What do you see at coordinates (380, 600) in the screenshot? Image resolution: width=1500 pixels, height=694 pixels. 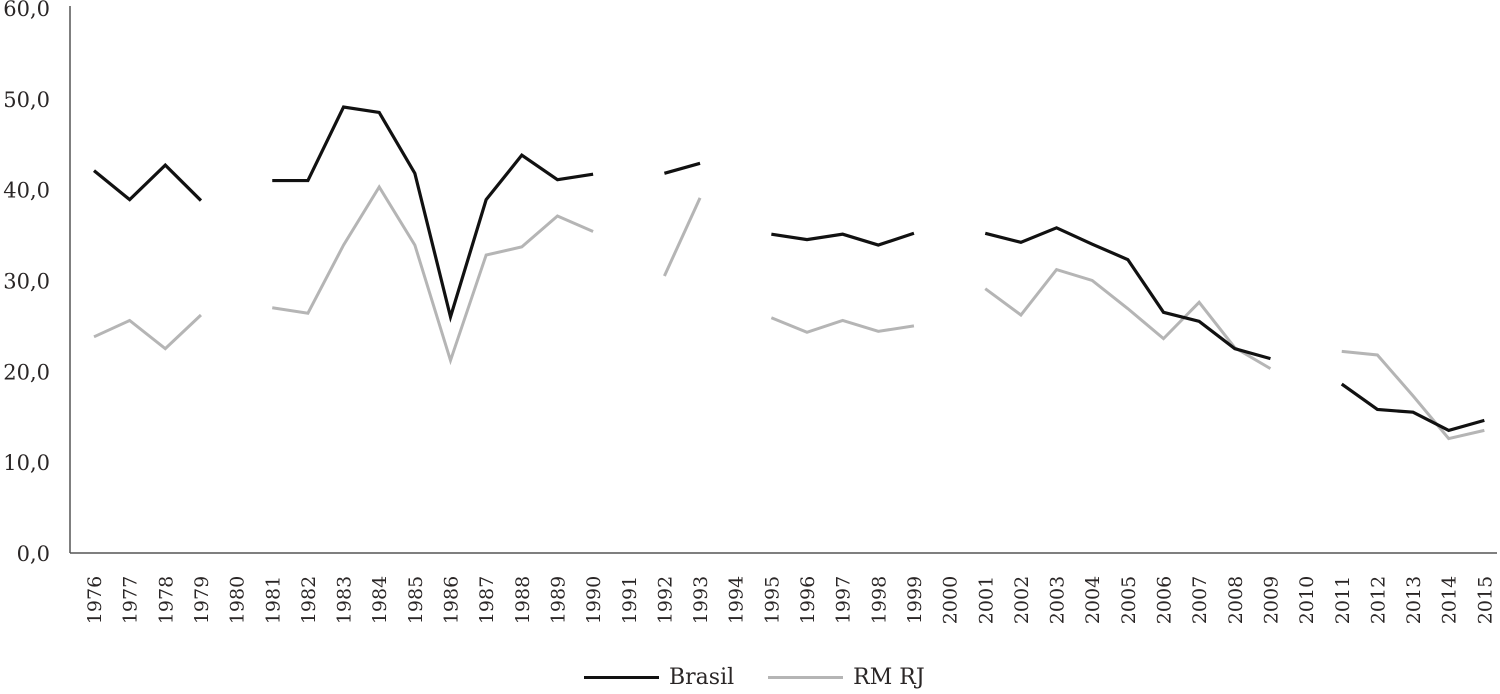 I see `x-tick-label: 1984` at bounding box center [380, 600].